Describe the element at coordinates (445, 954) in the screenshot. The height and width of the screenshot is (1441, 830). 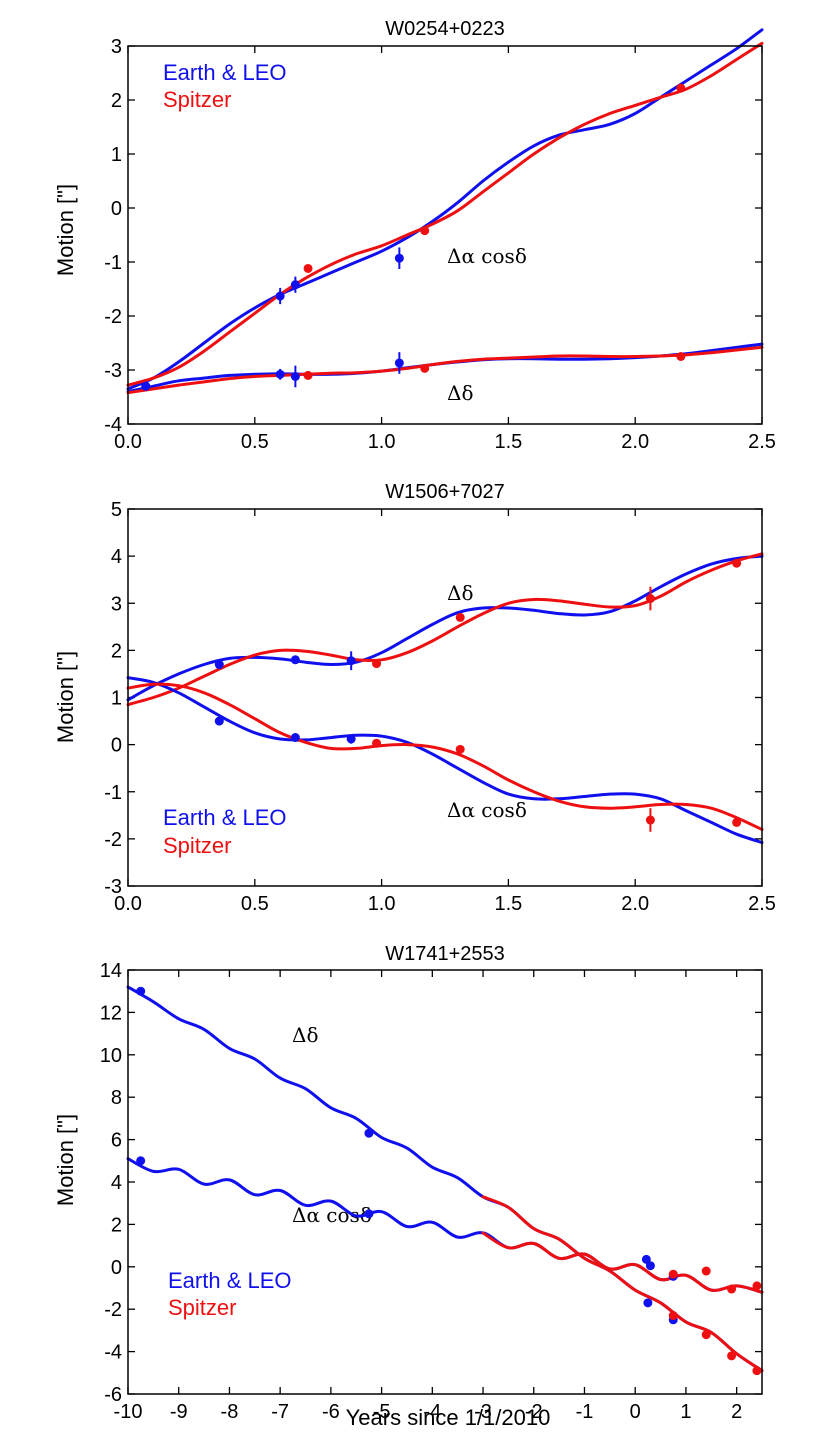
I see `panel-3-title: W1741+2553` at that location.